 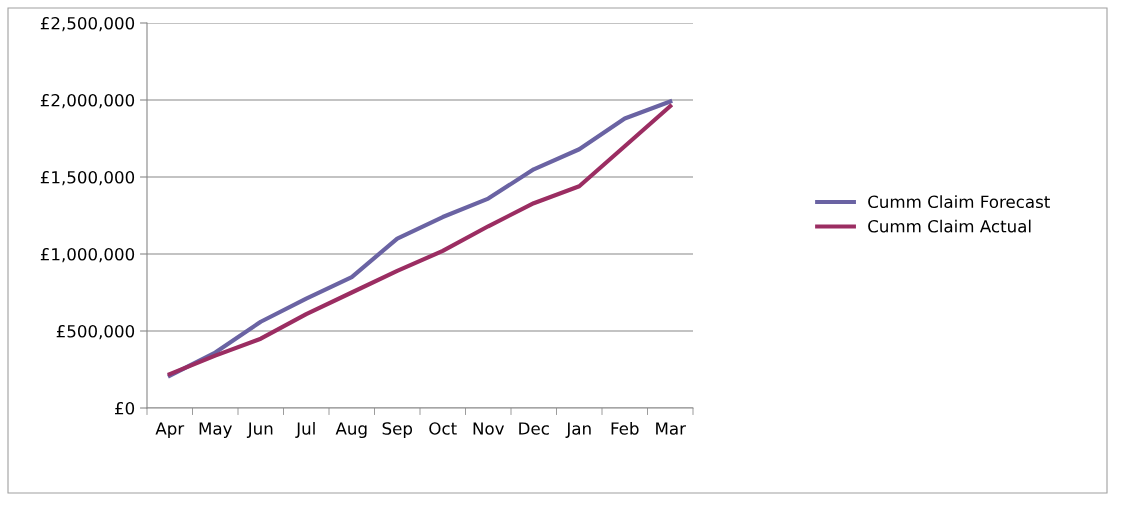 I want to click on y-tick-label: £0, so click(x=125, y=408).